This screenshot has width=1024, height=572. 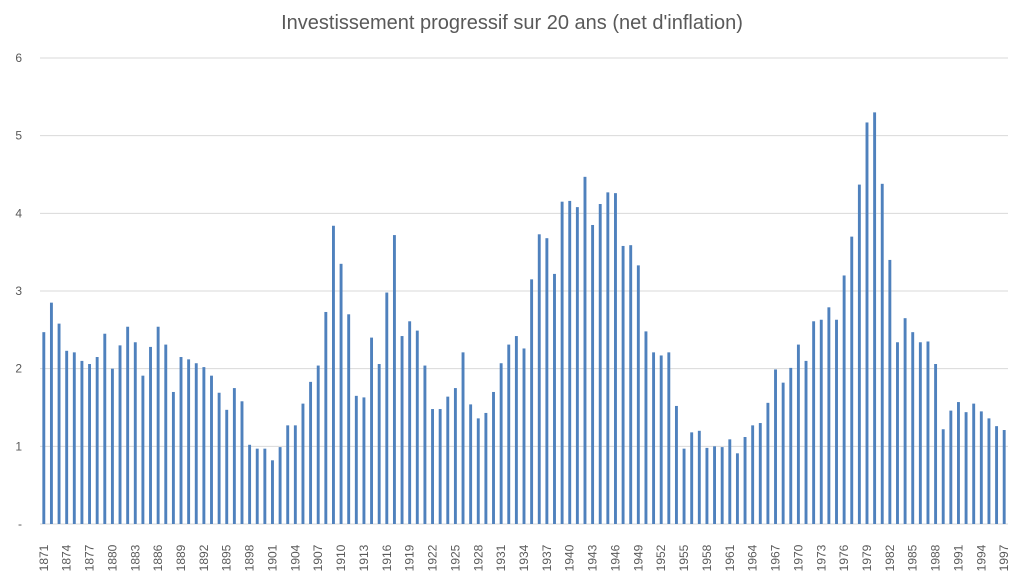 I want to click on bar-1961, so click(x=730, y=481).